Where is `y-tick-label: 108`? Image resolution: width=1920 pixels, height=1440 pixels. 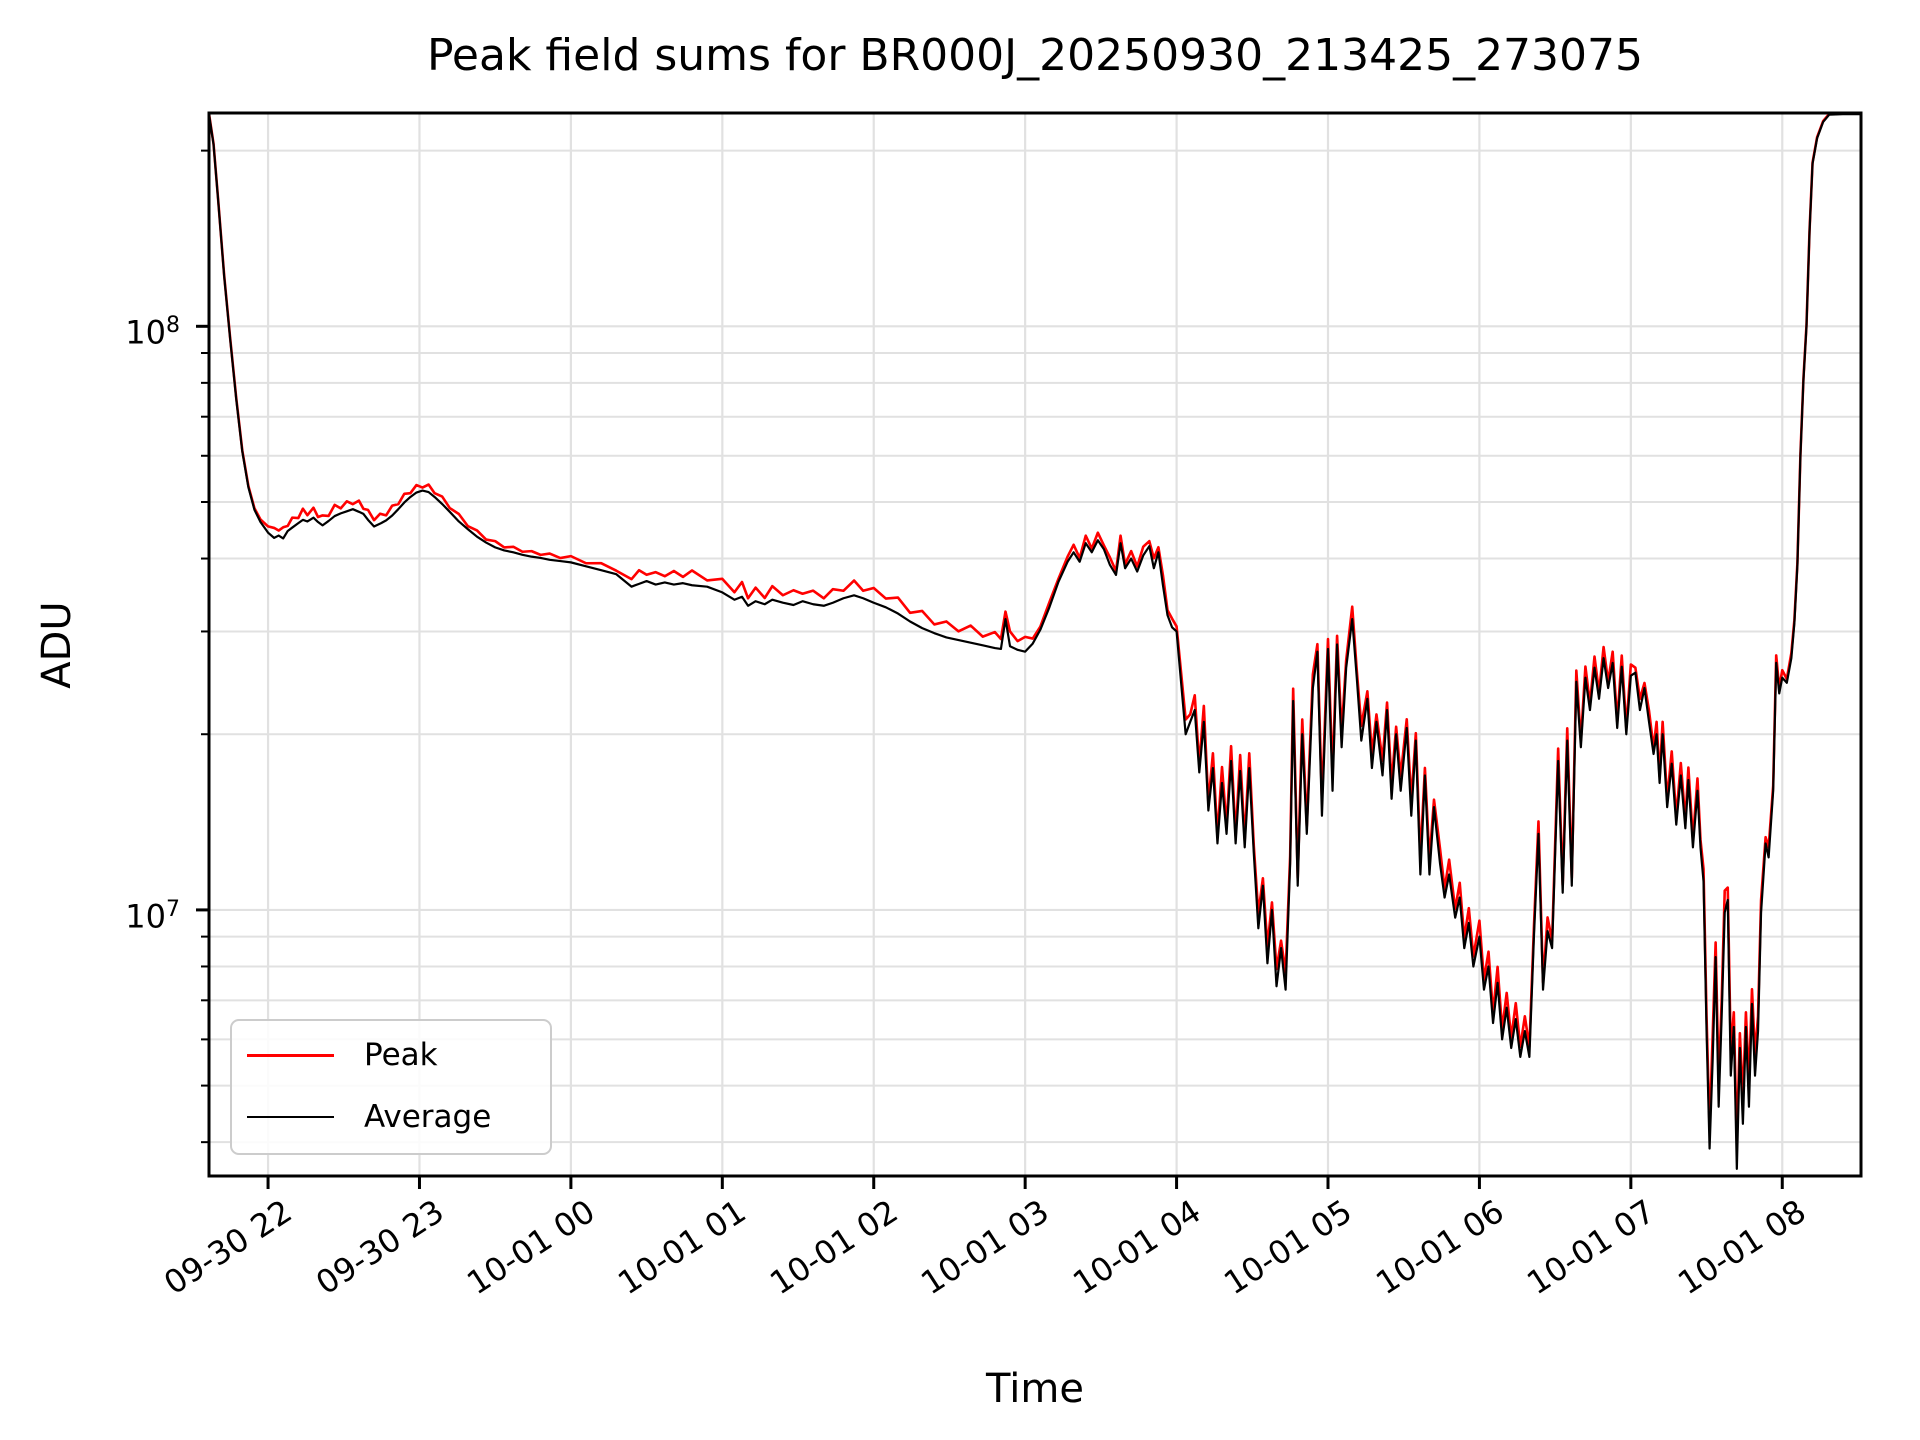 y-tick-label: 108 is located at coordinates (152, 332).